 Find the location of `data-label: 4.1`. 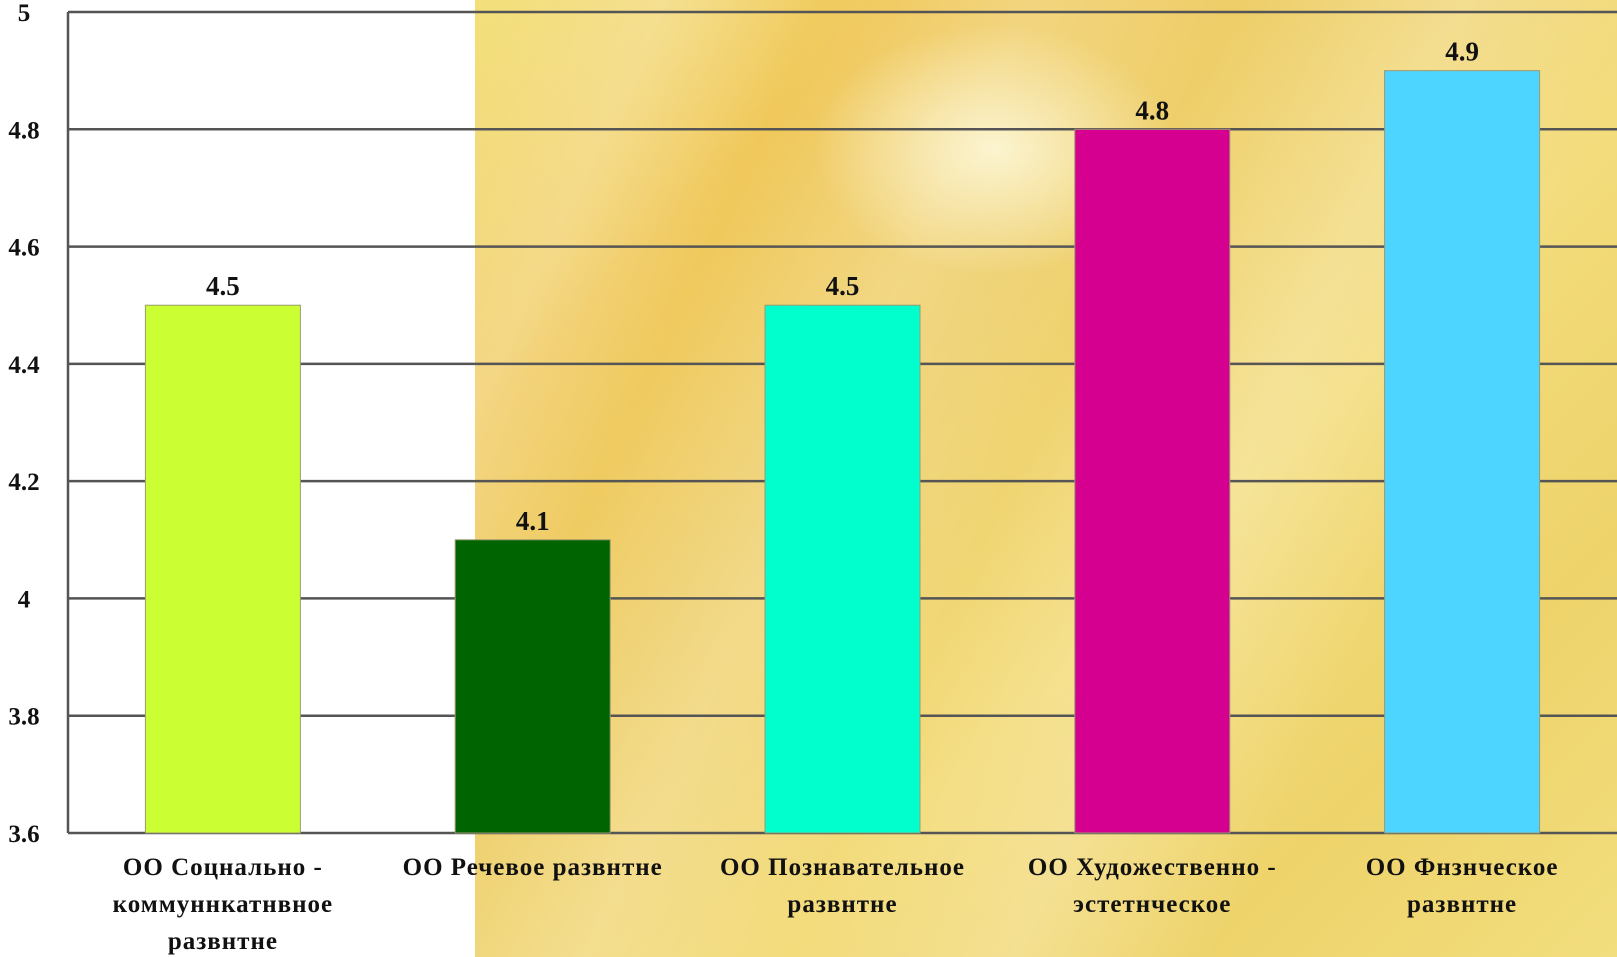

data-label: 4.1 is located at coordinates (533, 521).